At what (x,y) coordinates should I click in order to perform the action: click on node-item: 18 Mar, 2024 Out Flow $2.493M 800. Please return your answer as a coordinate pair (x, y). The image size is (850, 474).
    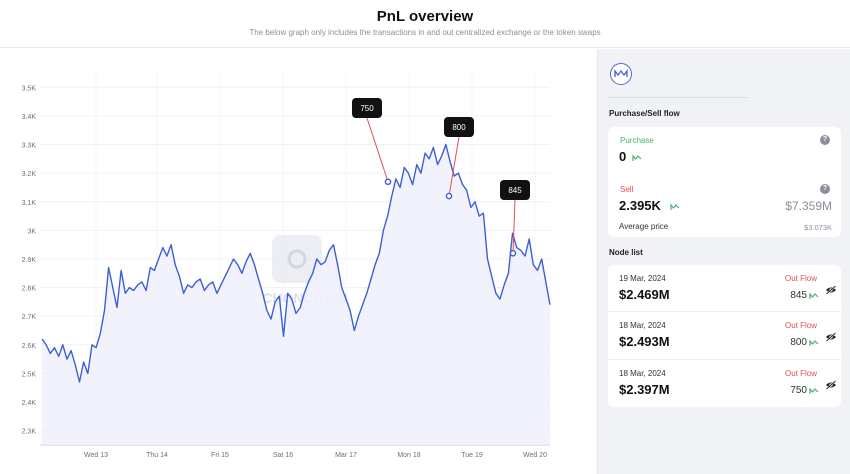
    Looking at the image, I should click on (724, 336).